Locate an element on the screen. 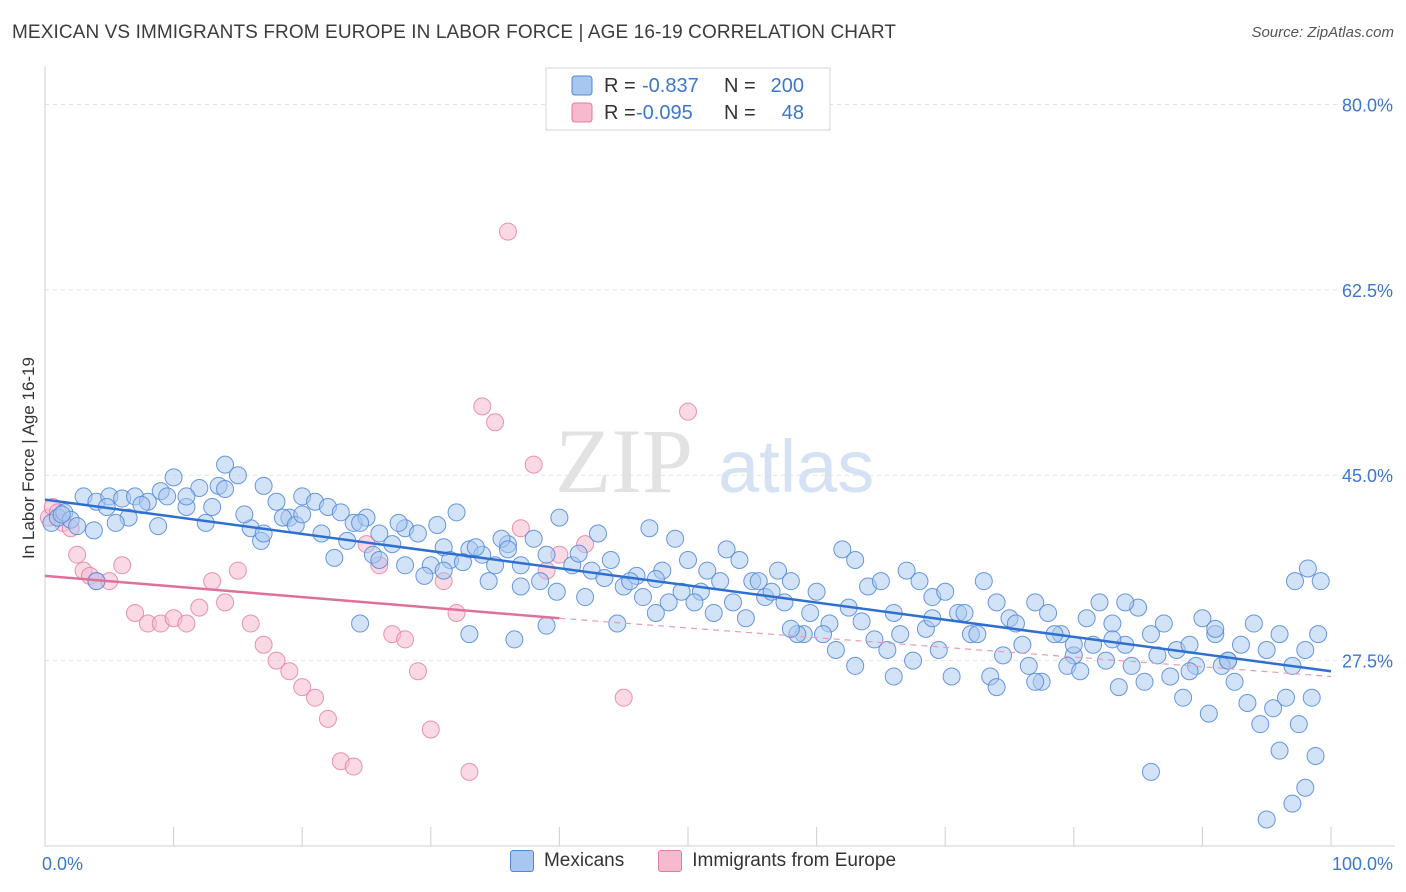  trend-line-immigrants is located at coordinates (302, 597).